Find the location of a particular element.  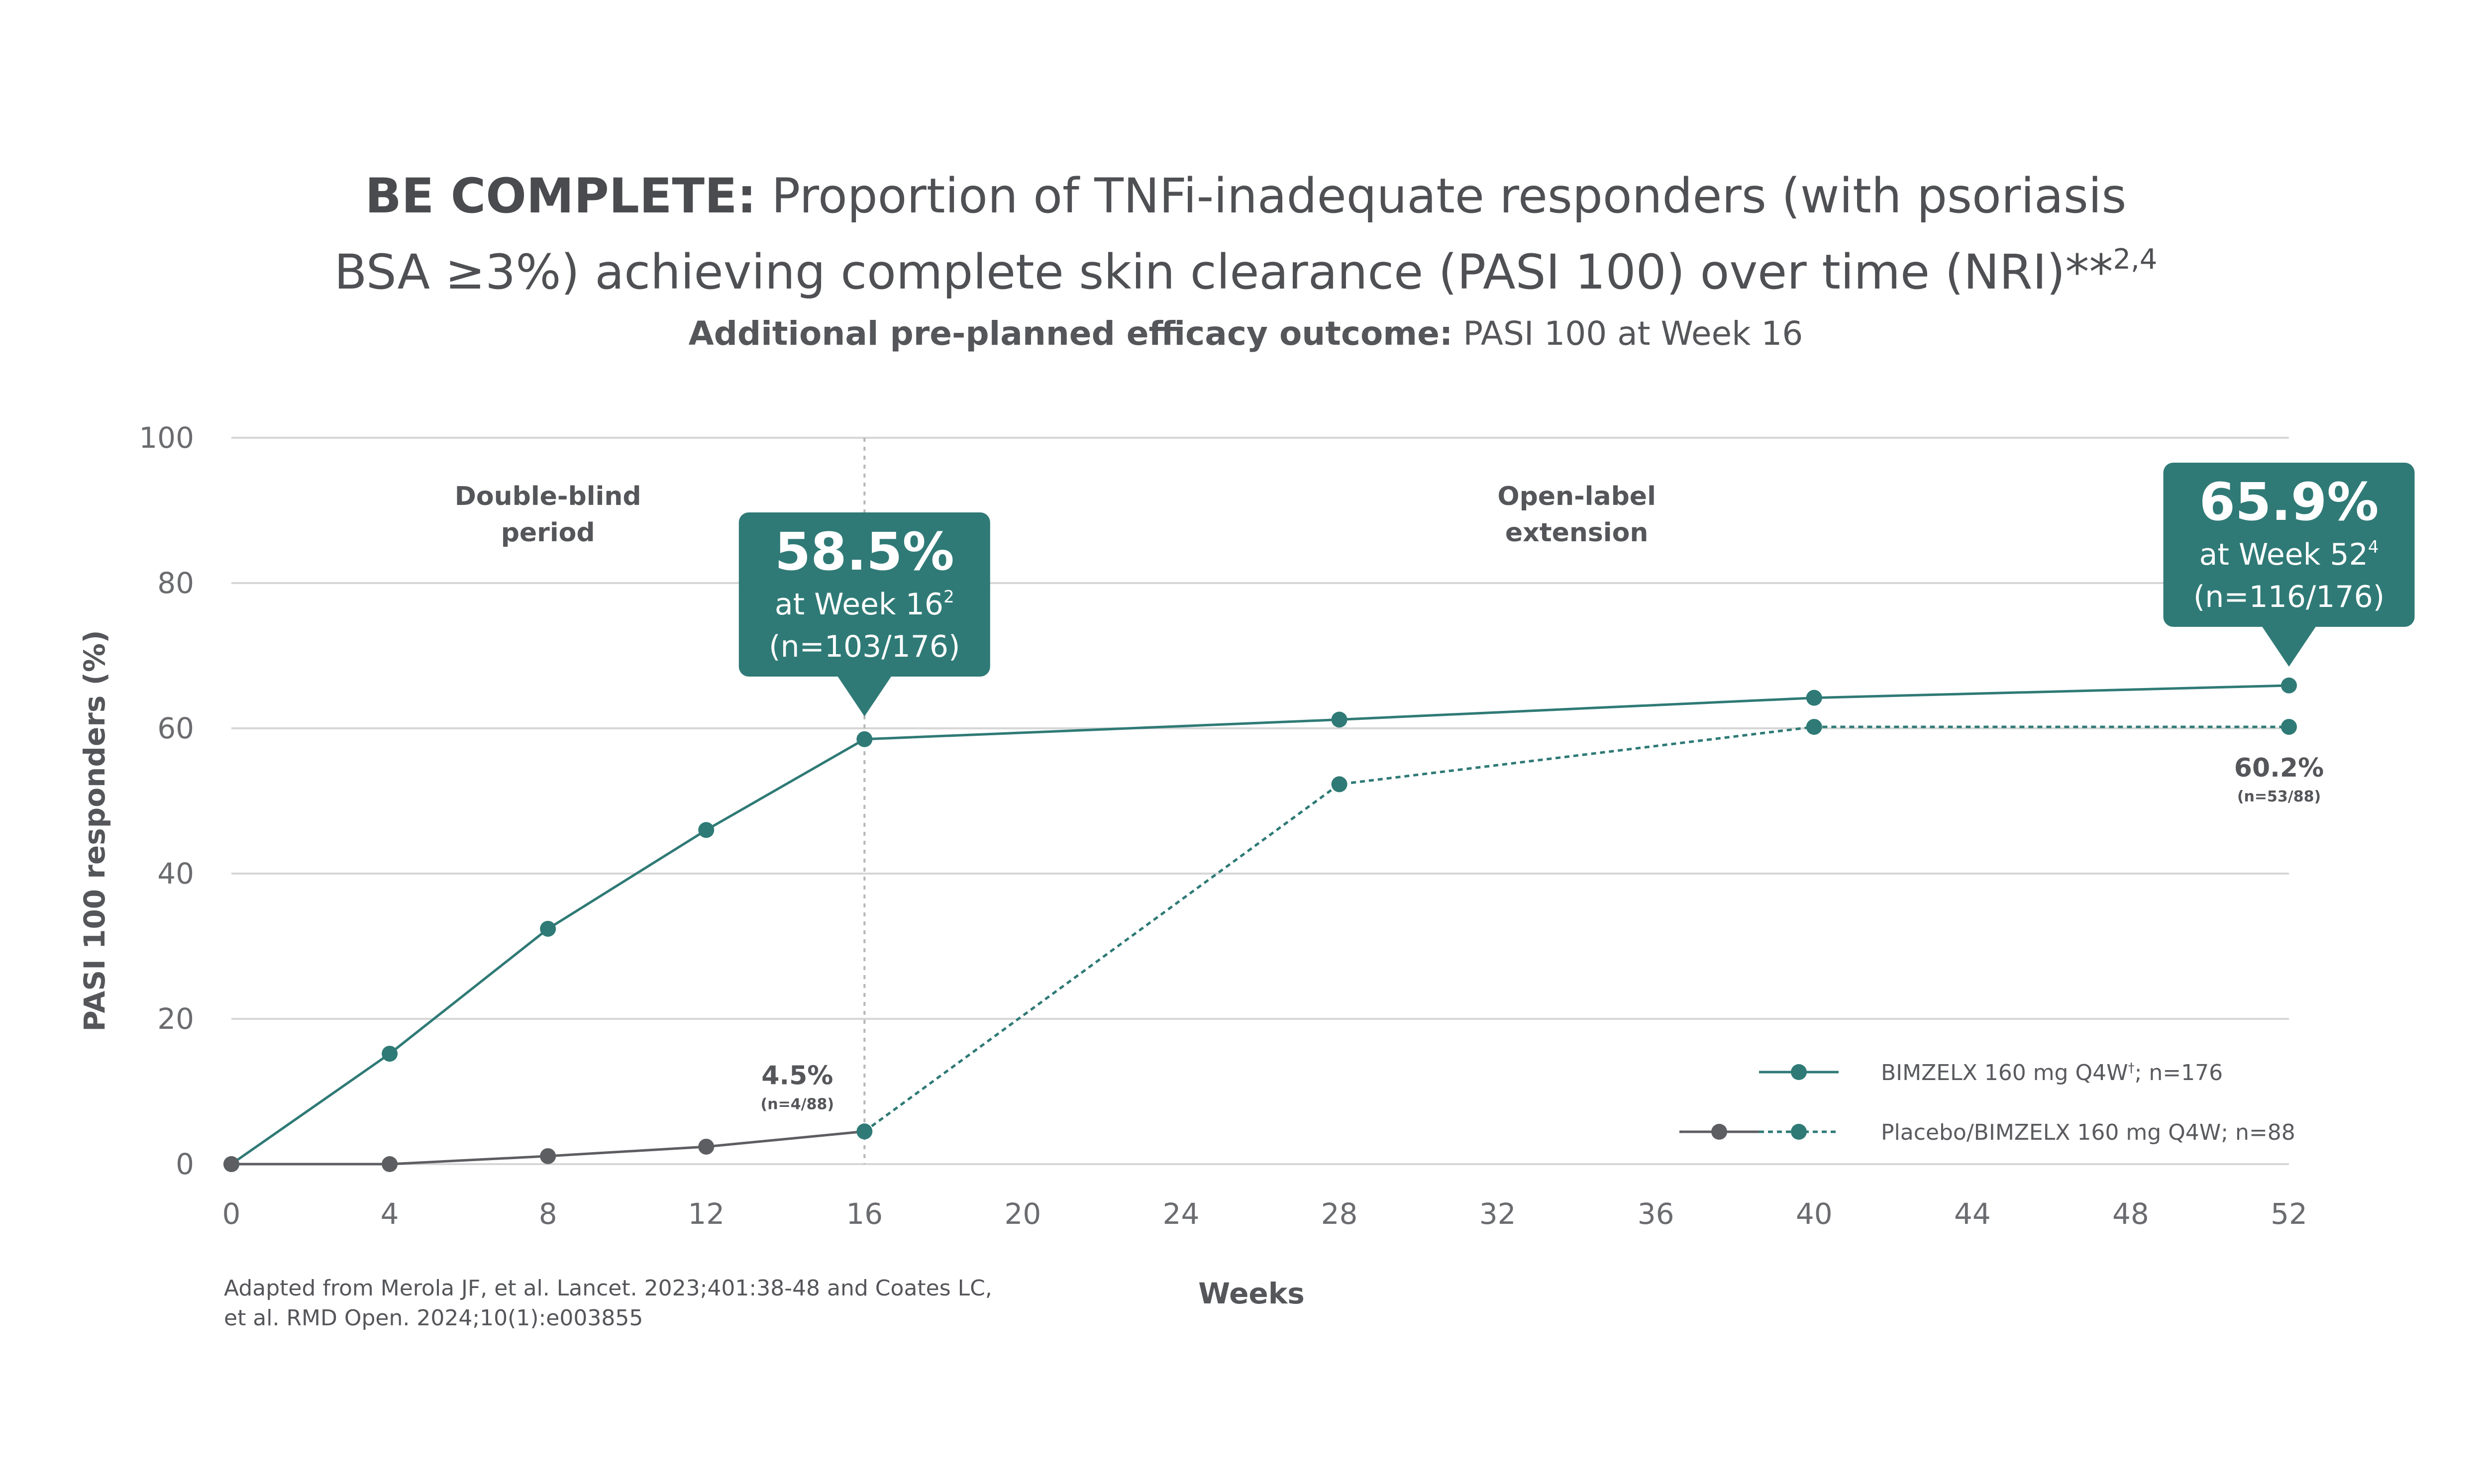

legend-bimzelx-marker is located at coordinates (1799, 1072).